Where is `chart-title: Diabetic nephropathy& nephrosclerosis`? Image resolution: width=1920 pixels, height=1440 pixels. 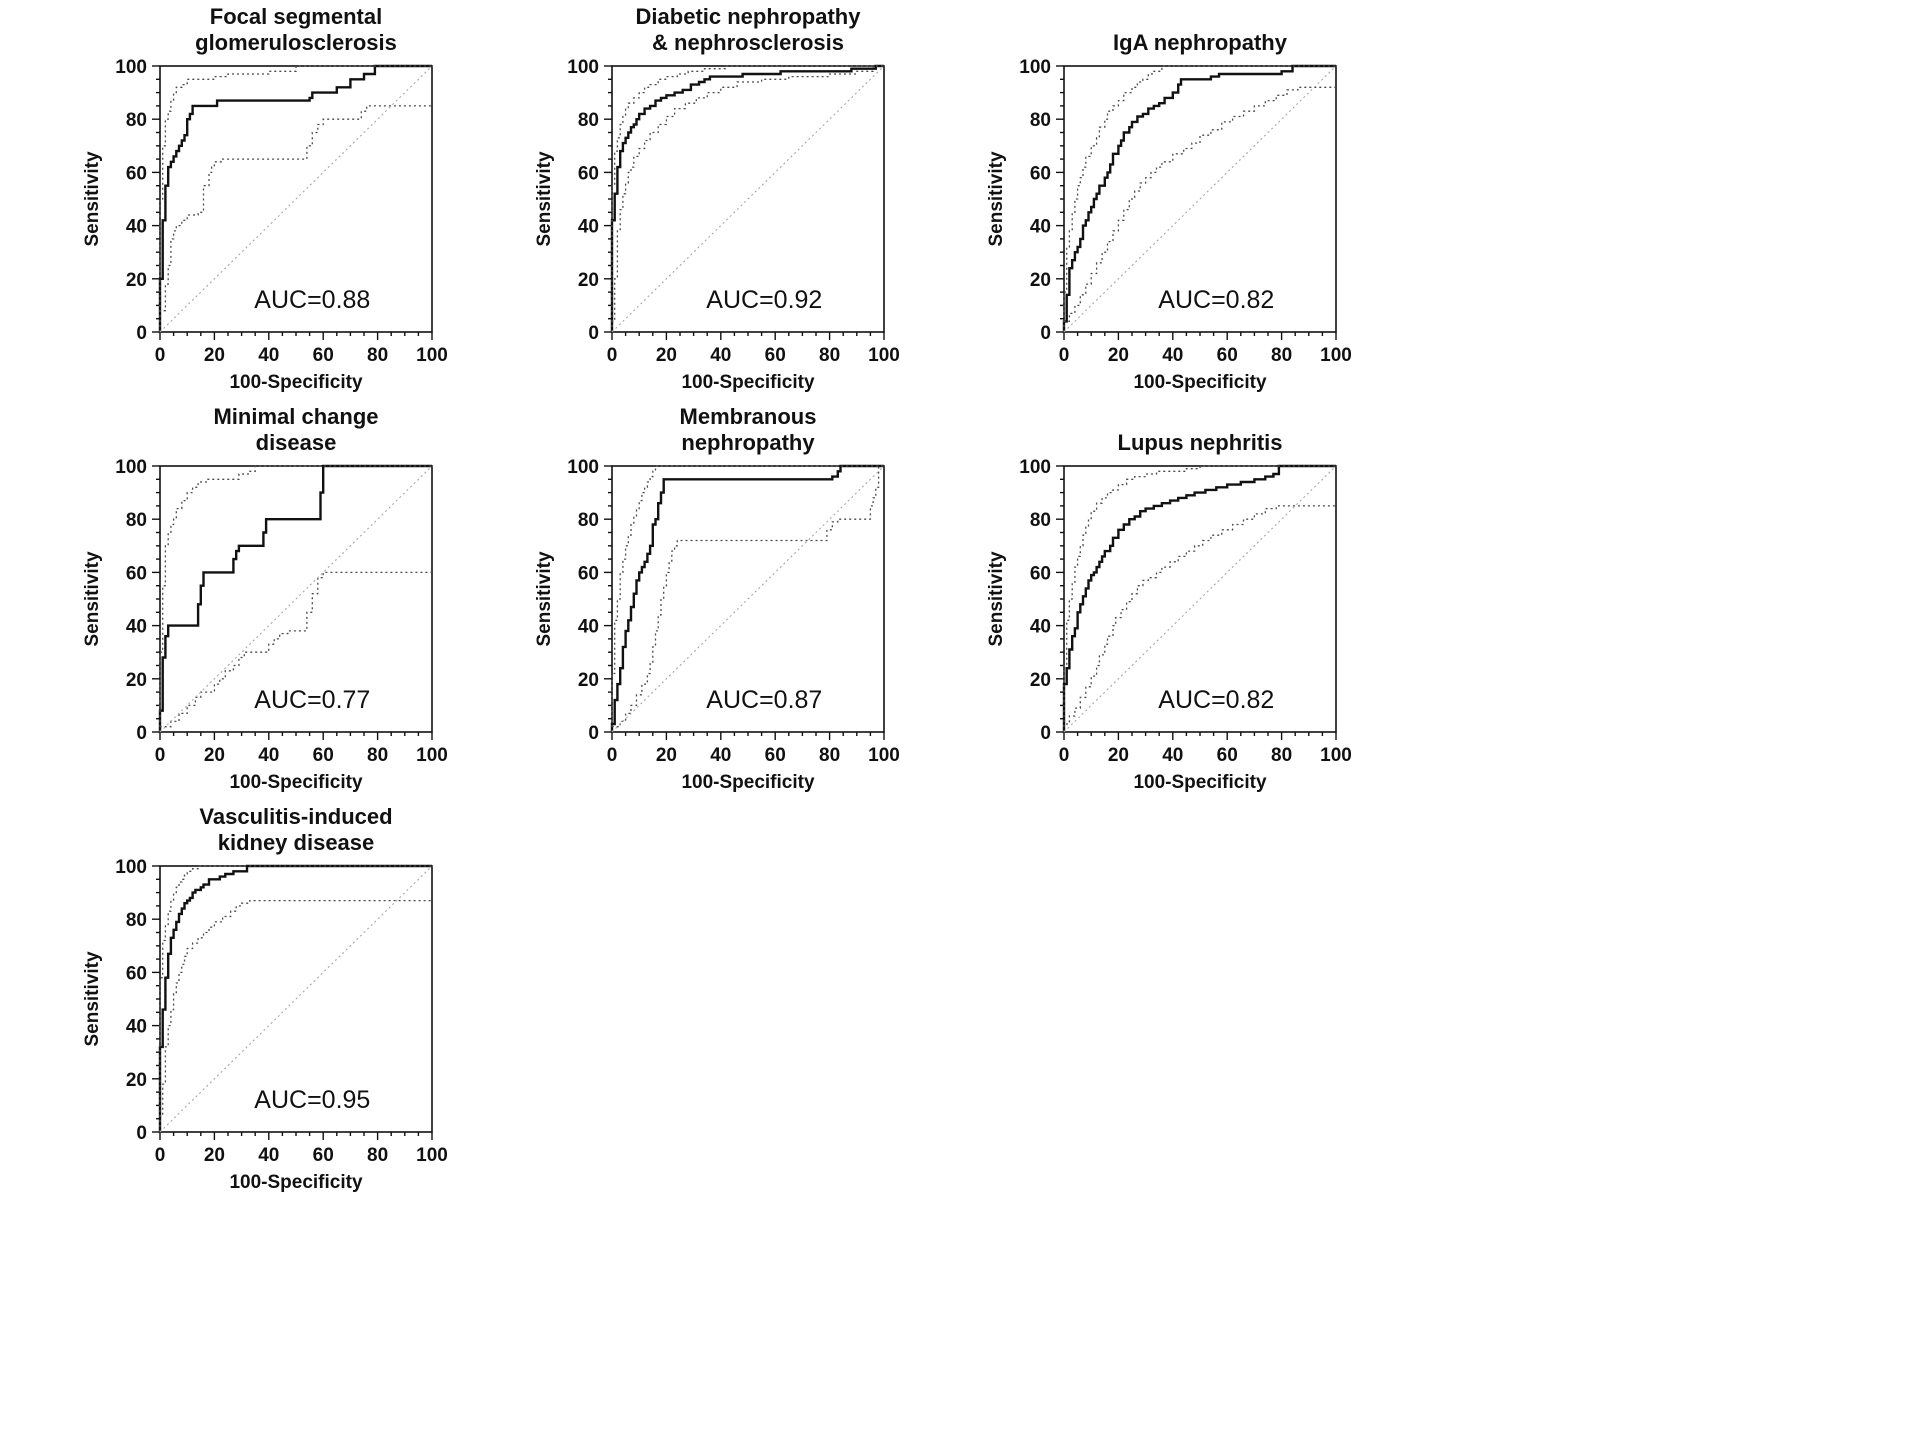 chart-title: Diabetic nephropathy& nephrosclerosis is located at coordinates (749, 29).